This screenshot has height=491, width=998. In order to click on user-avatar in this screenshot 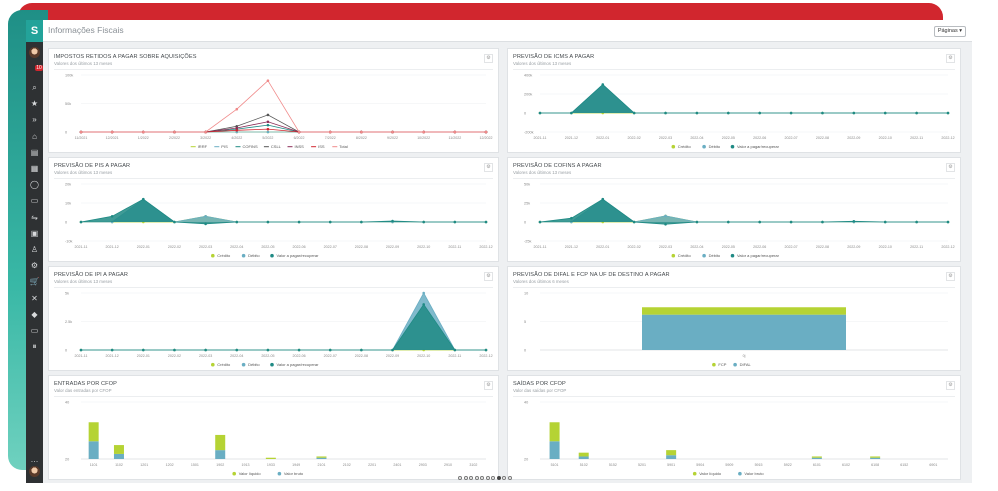, I will do `click(34, 52)`.